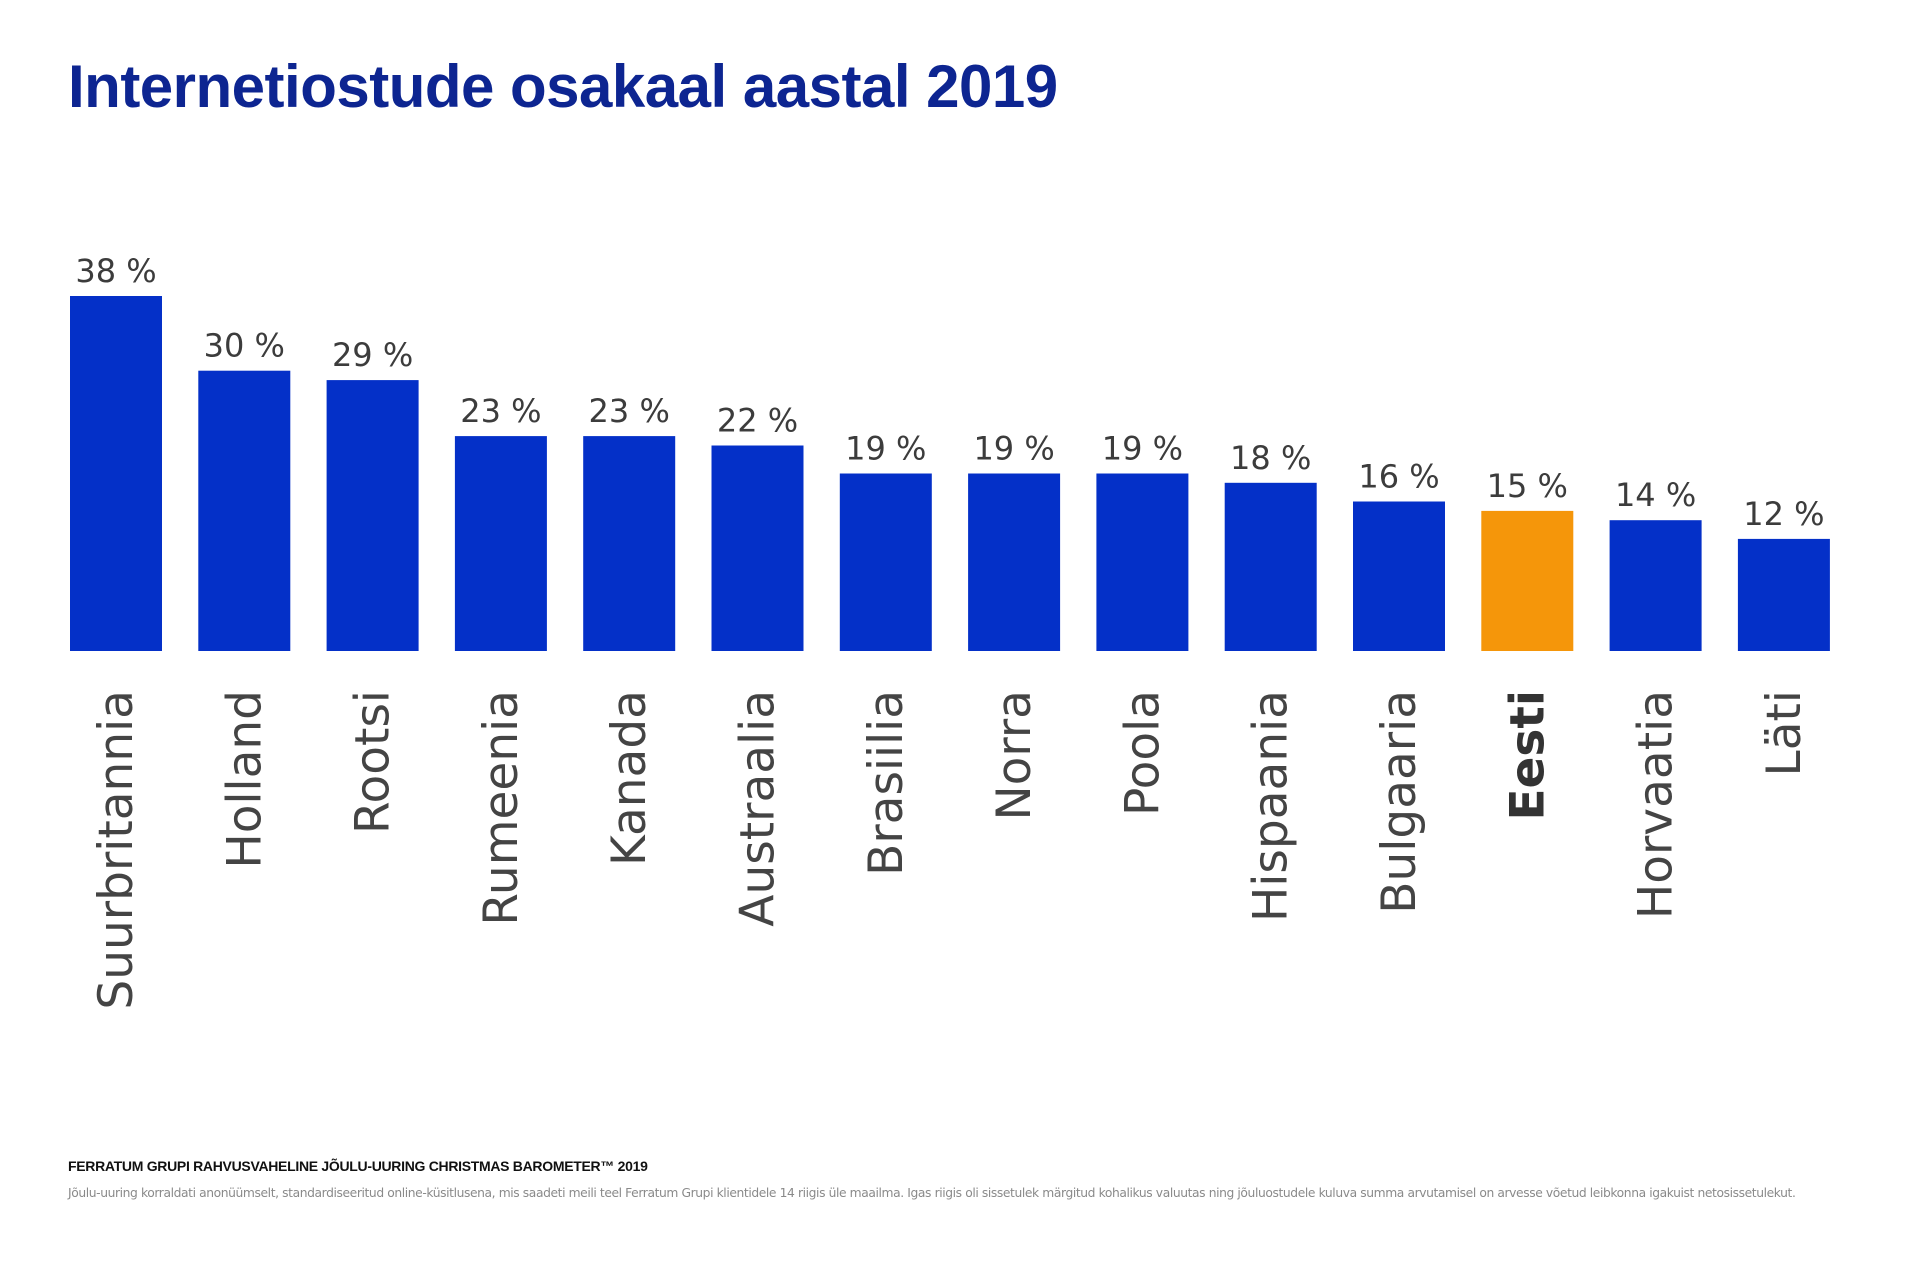 The width and height of the screenshot is (1920, 1279). What do you see at coordinates (1527, 486) in the screenshot?
I see `value-label: 15 %` at bounding box center [1527, 486].